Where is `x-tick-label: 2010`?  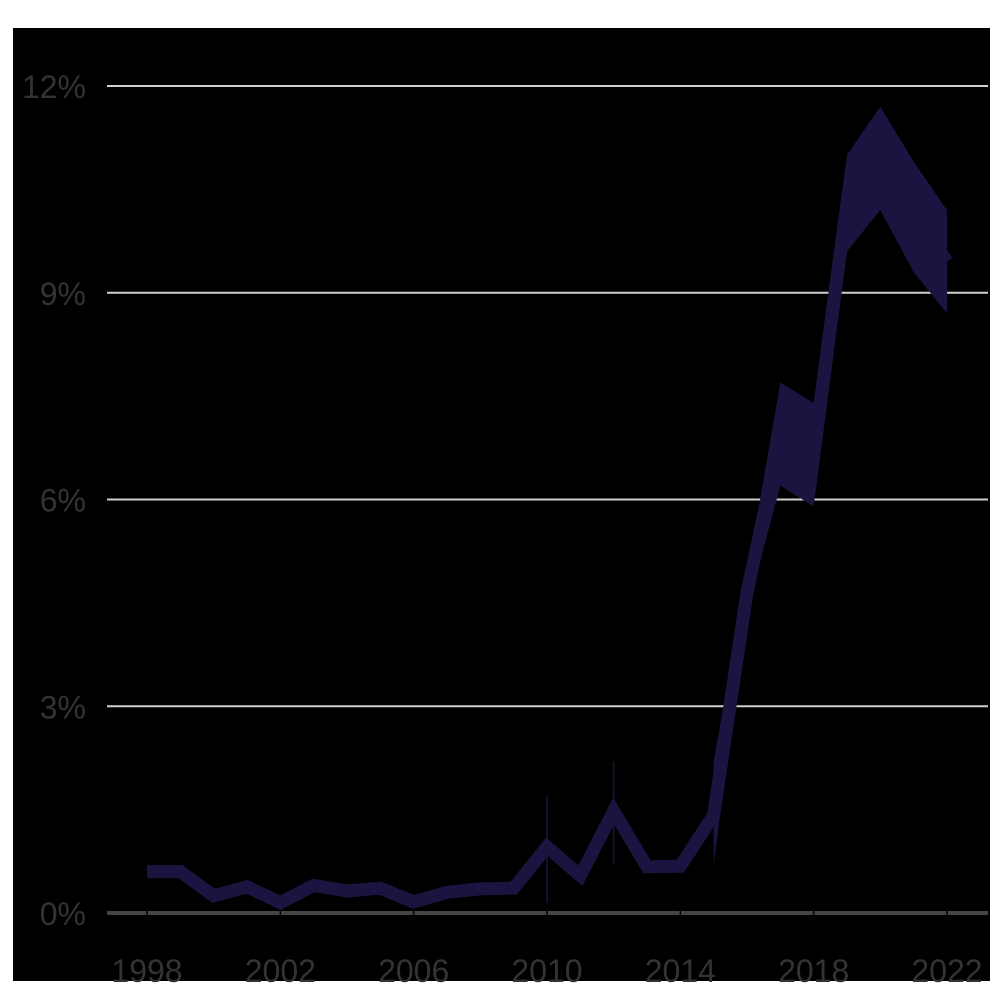 x-tick-label: 2010 is located at coordinates (546, 971).